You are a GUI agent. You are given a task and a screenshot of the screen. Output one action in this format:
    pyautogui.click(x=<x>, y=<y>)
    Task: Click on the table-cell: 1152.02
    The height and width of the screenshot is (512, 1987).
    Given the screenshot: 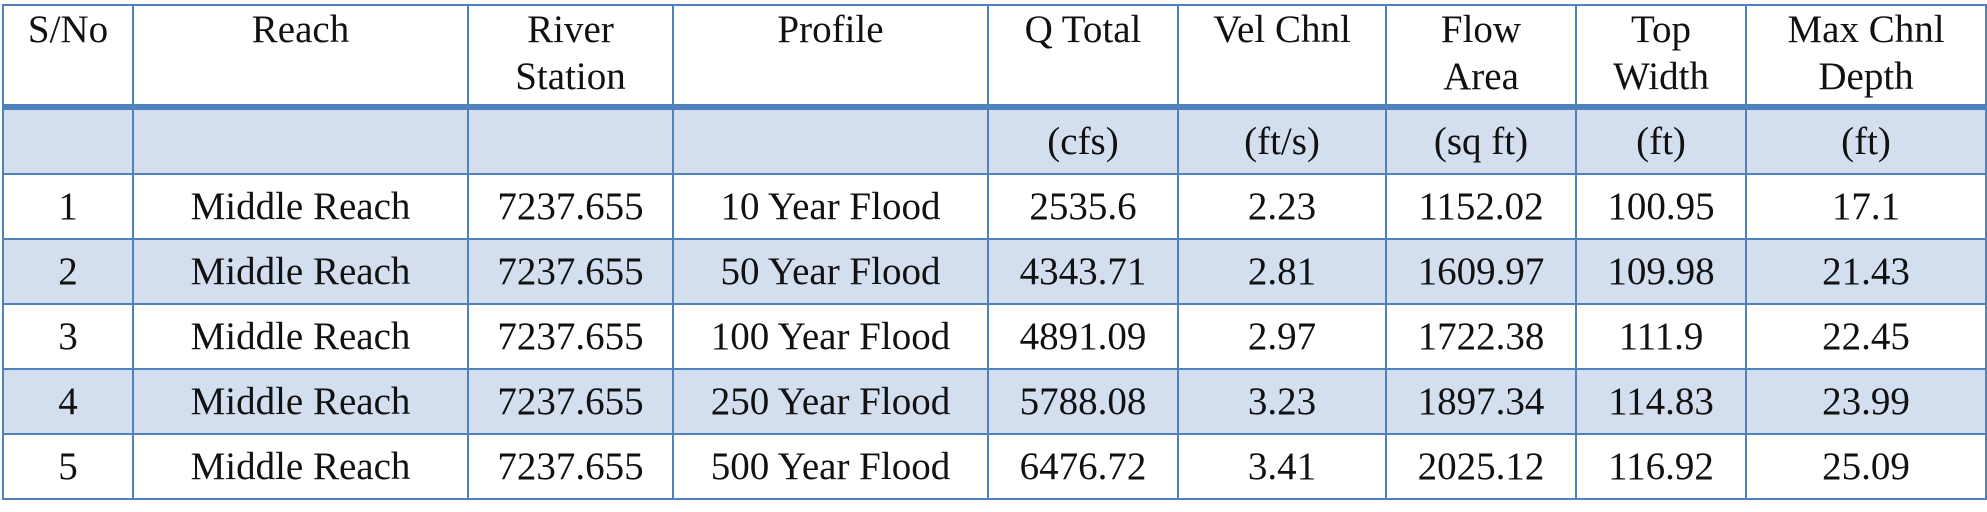 What is the action you would take?
    pyautogui.click(x=1481, y=206)
    